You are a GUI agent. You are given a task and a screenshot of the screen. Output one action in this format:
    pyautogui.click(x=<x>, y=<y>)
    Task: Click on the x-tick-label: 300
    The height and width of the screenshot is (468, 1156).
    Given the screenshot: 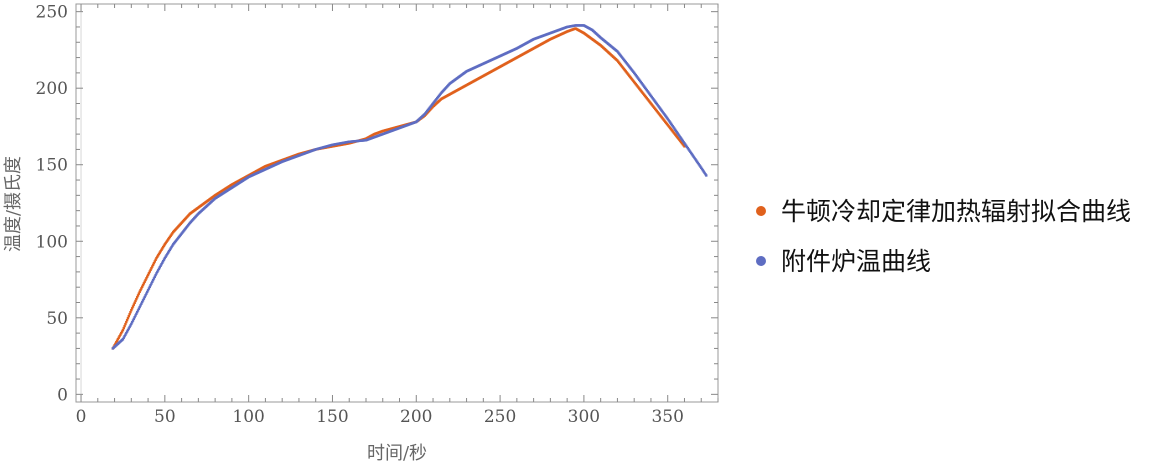 What is the action you would take?
    pyautogui.click(x=584, y=417)
    